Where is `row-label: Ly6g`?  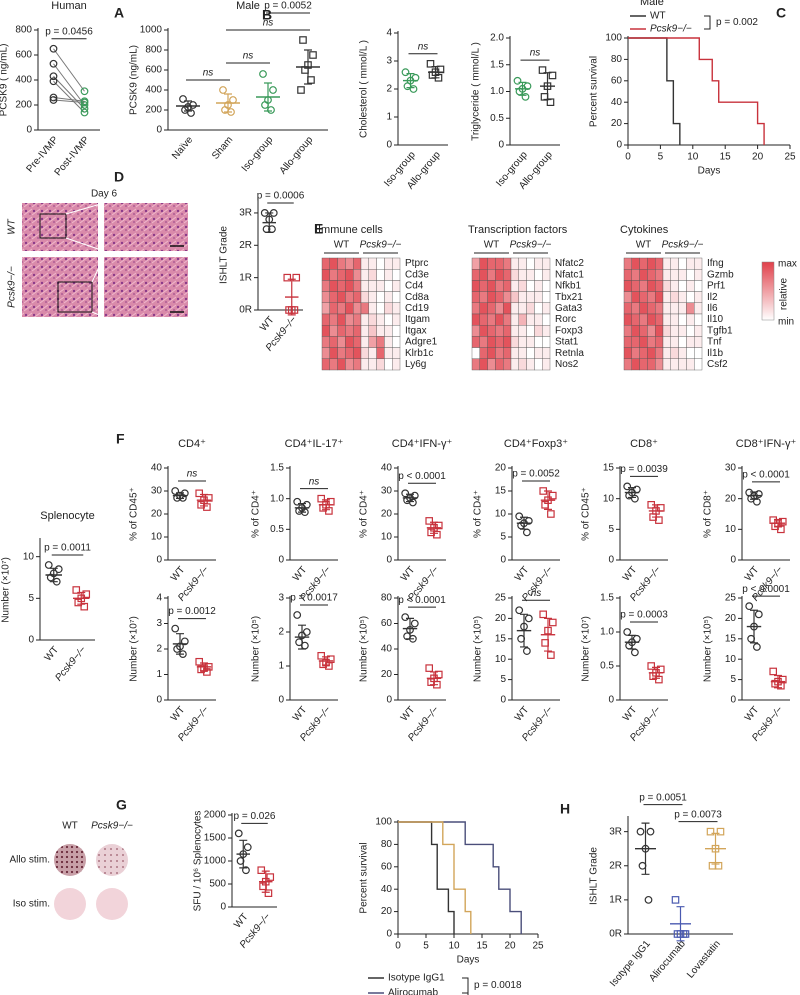
row-label: Ly6g is located at coordinates (415, 364).